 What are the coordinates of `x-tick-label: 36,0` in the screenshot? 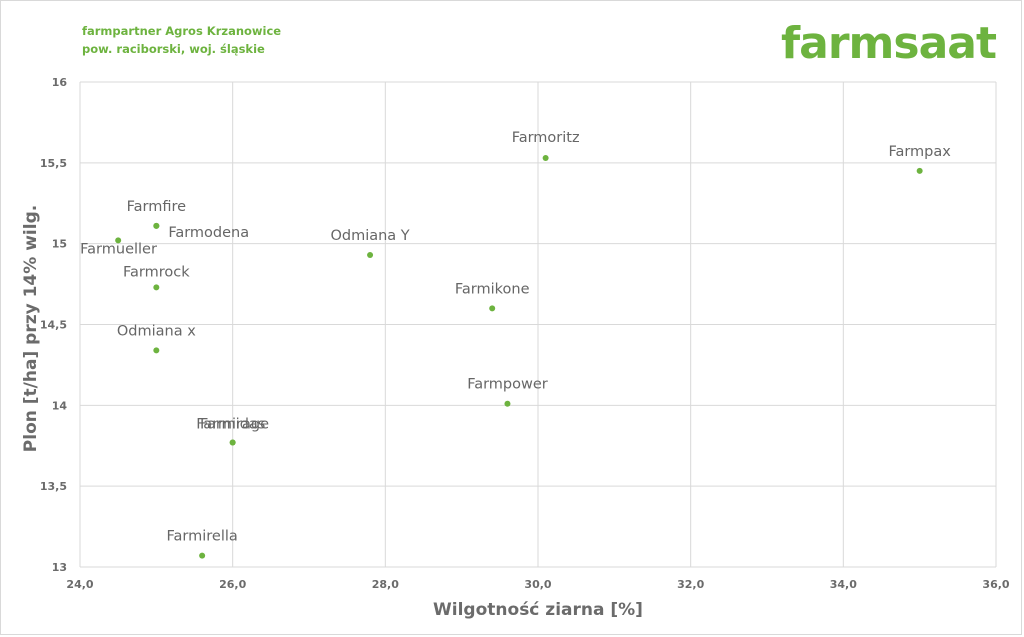 It's located at (995, 584).